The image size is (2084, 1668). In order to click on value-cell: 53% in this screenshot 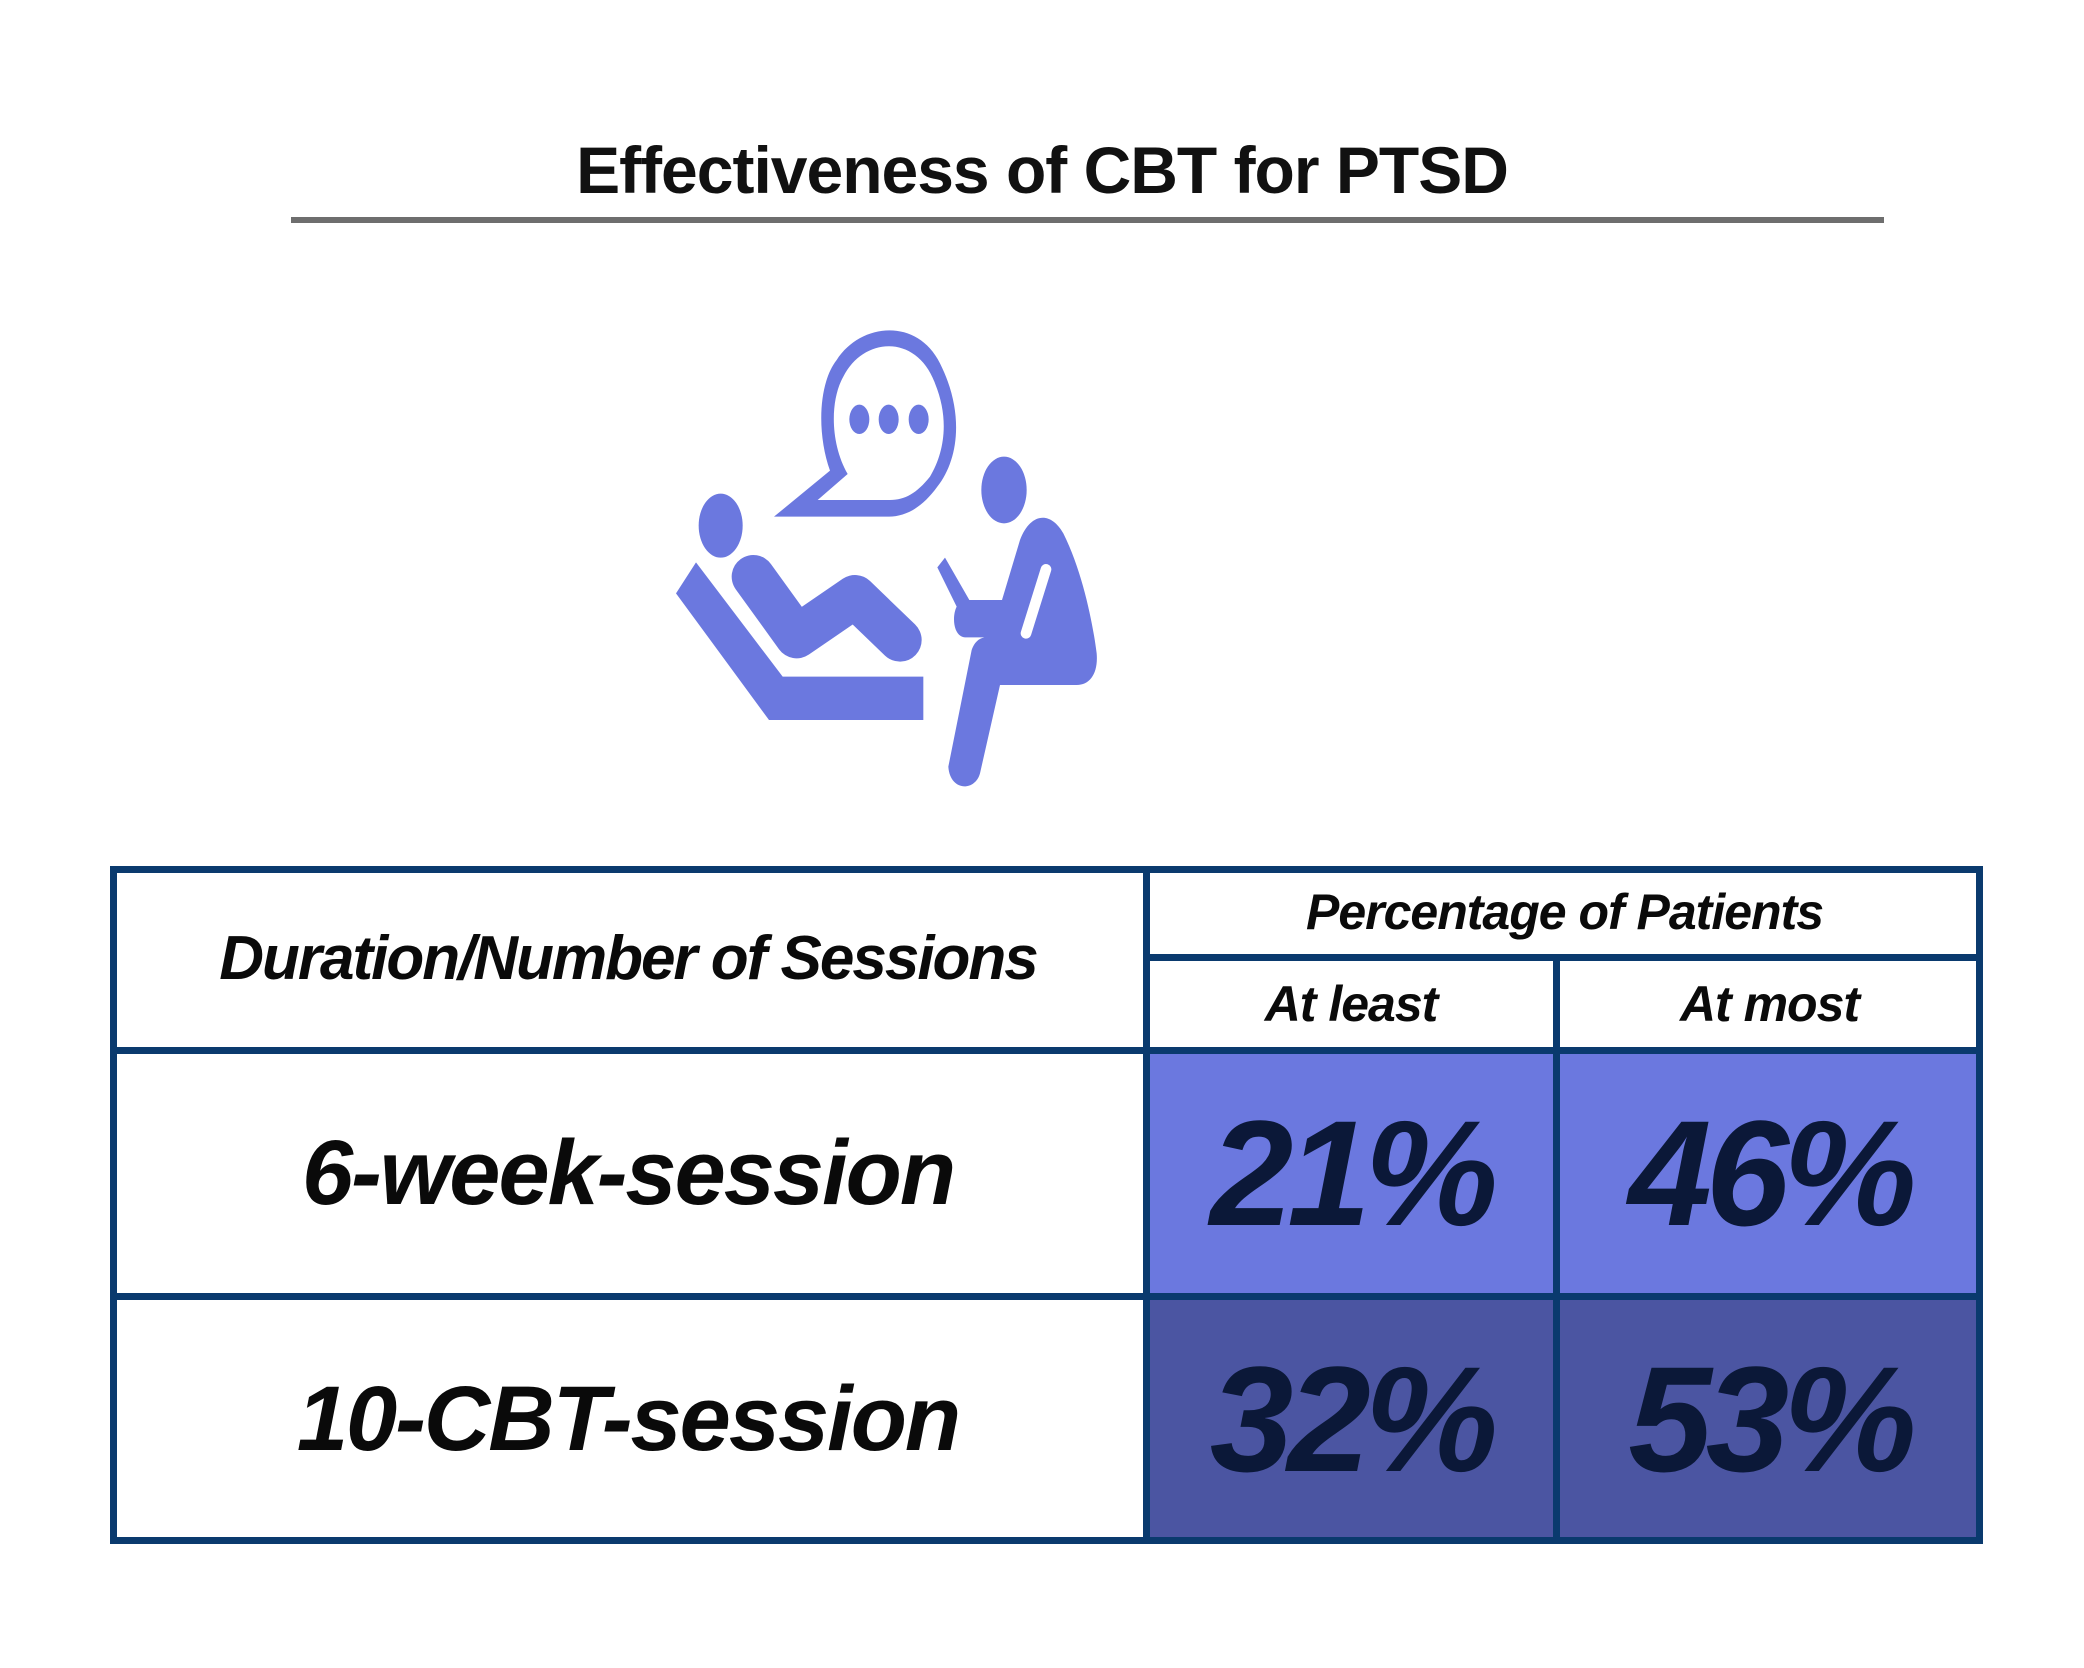, I will do `click(1769, 1419)`.